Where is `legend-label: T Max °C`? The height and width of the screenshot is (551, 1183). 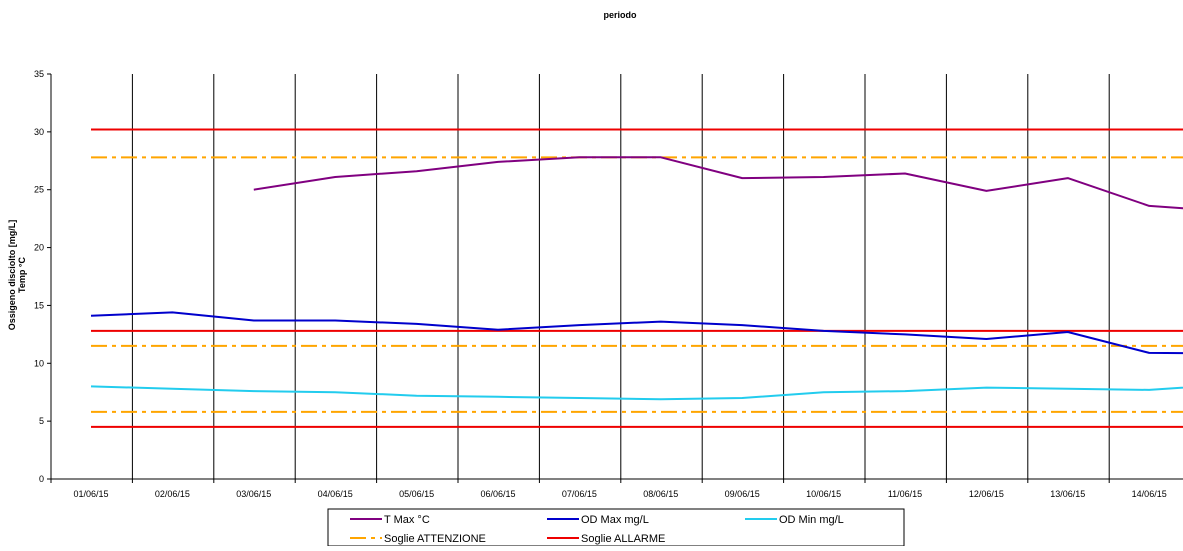
legend-label: T Max °C is located at coordinates (407, 520).